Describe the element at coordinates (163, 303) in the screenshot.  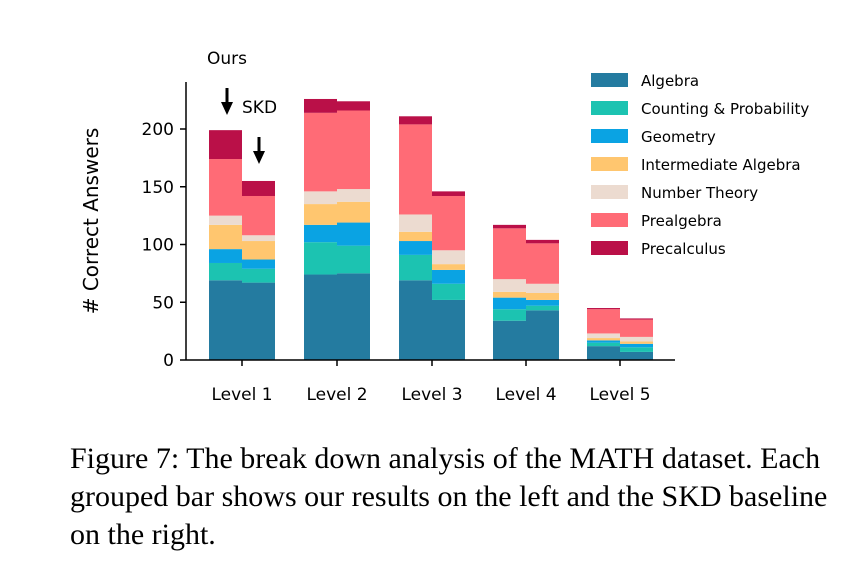
I see `y-tick-label: 50` at that location.